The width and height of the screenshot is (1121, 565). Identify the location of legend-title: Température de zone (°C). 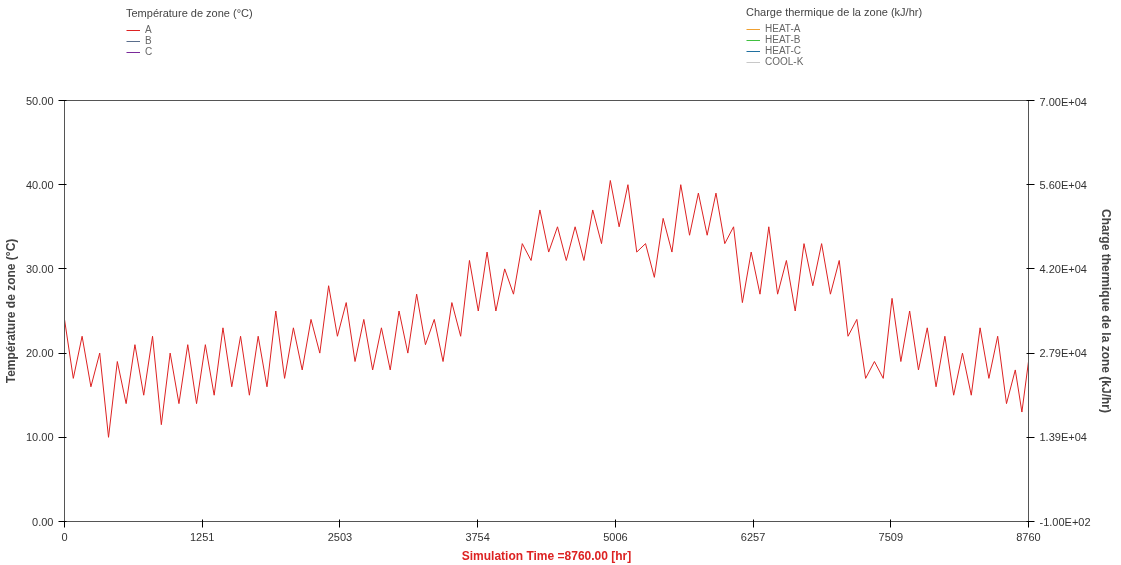
(189, 13).